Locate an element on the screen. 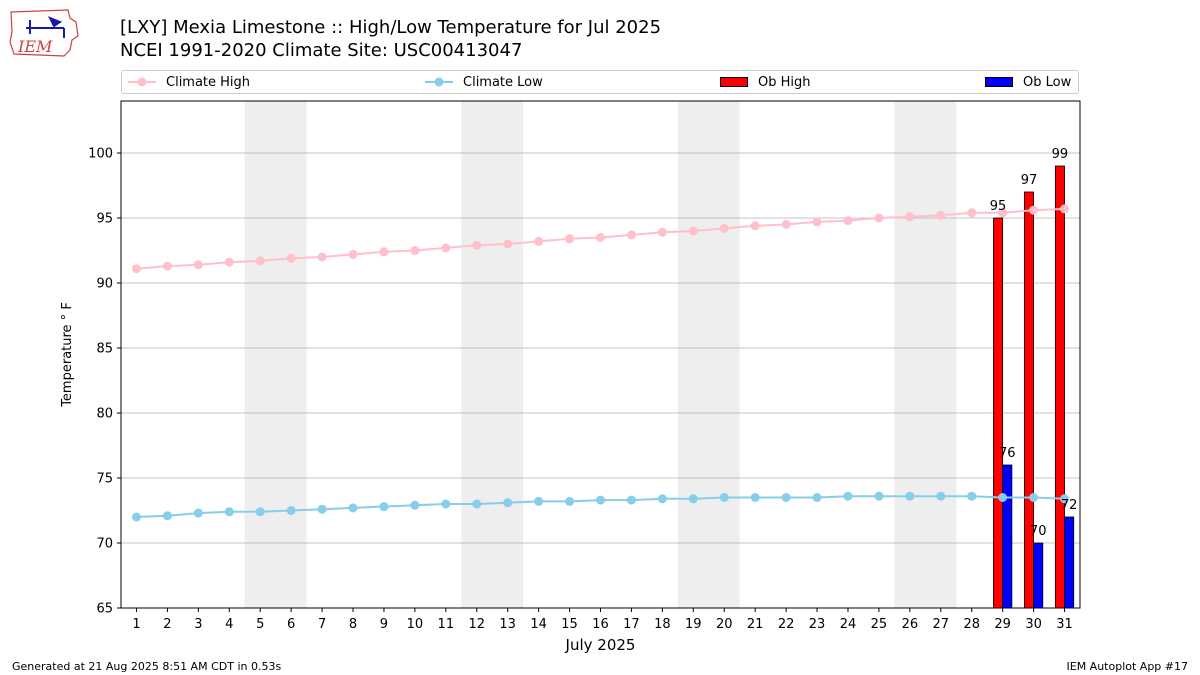 Image resolution: width=1200 pixels, height=675 pixels. xtick-label-11: 11 is located at coordinates (446, 624).